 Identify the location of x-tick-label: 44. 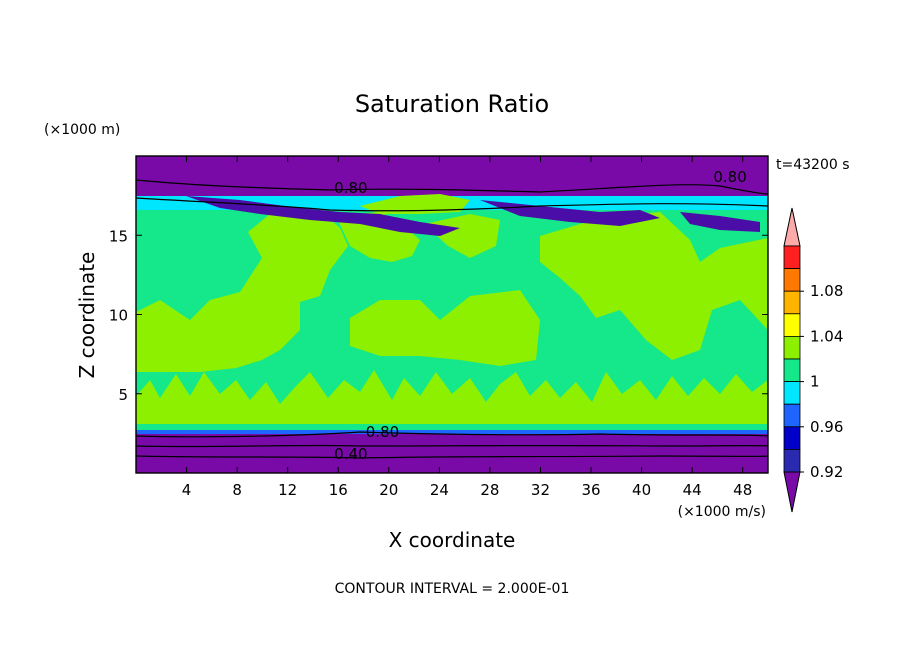
(692, 490).